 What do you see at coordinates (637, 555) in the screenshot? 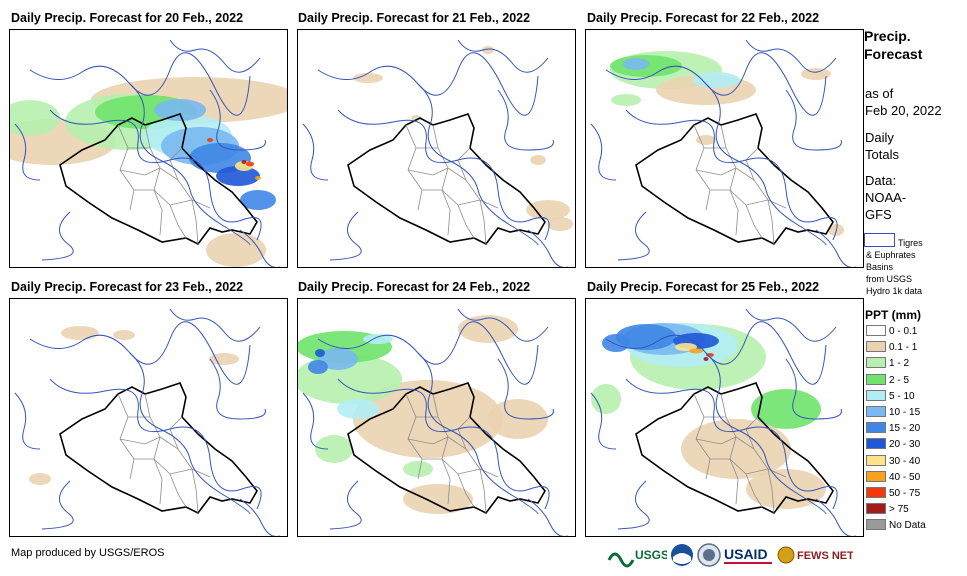
I see `usgs-logo: USGS` at bounding box center [637, 555].